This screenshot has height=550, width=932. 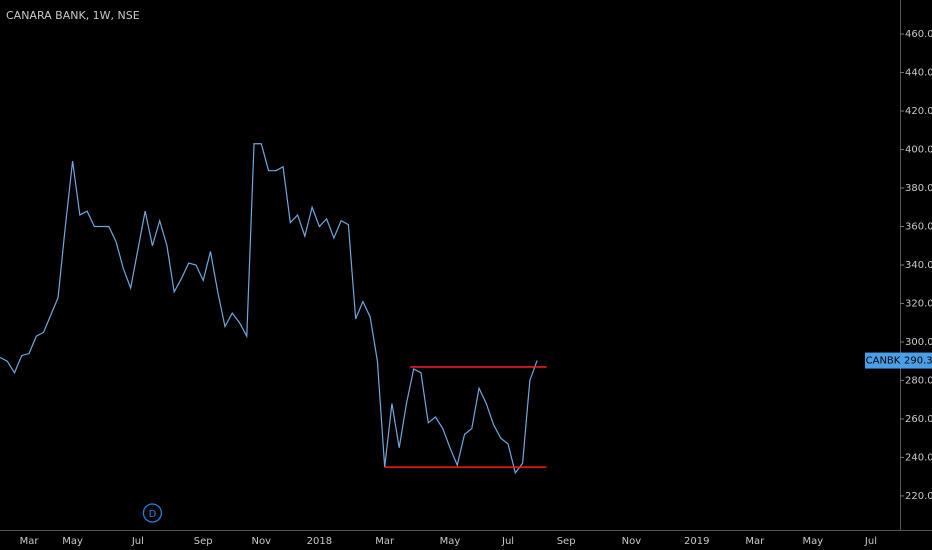 I want to click on price-tag-symbol-box, so click(x=883, y=360).